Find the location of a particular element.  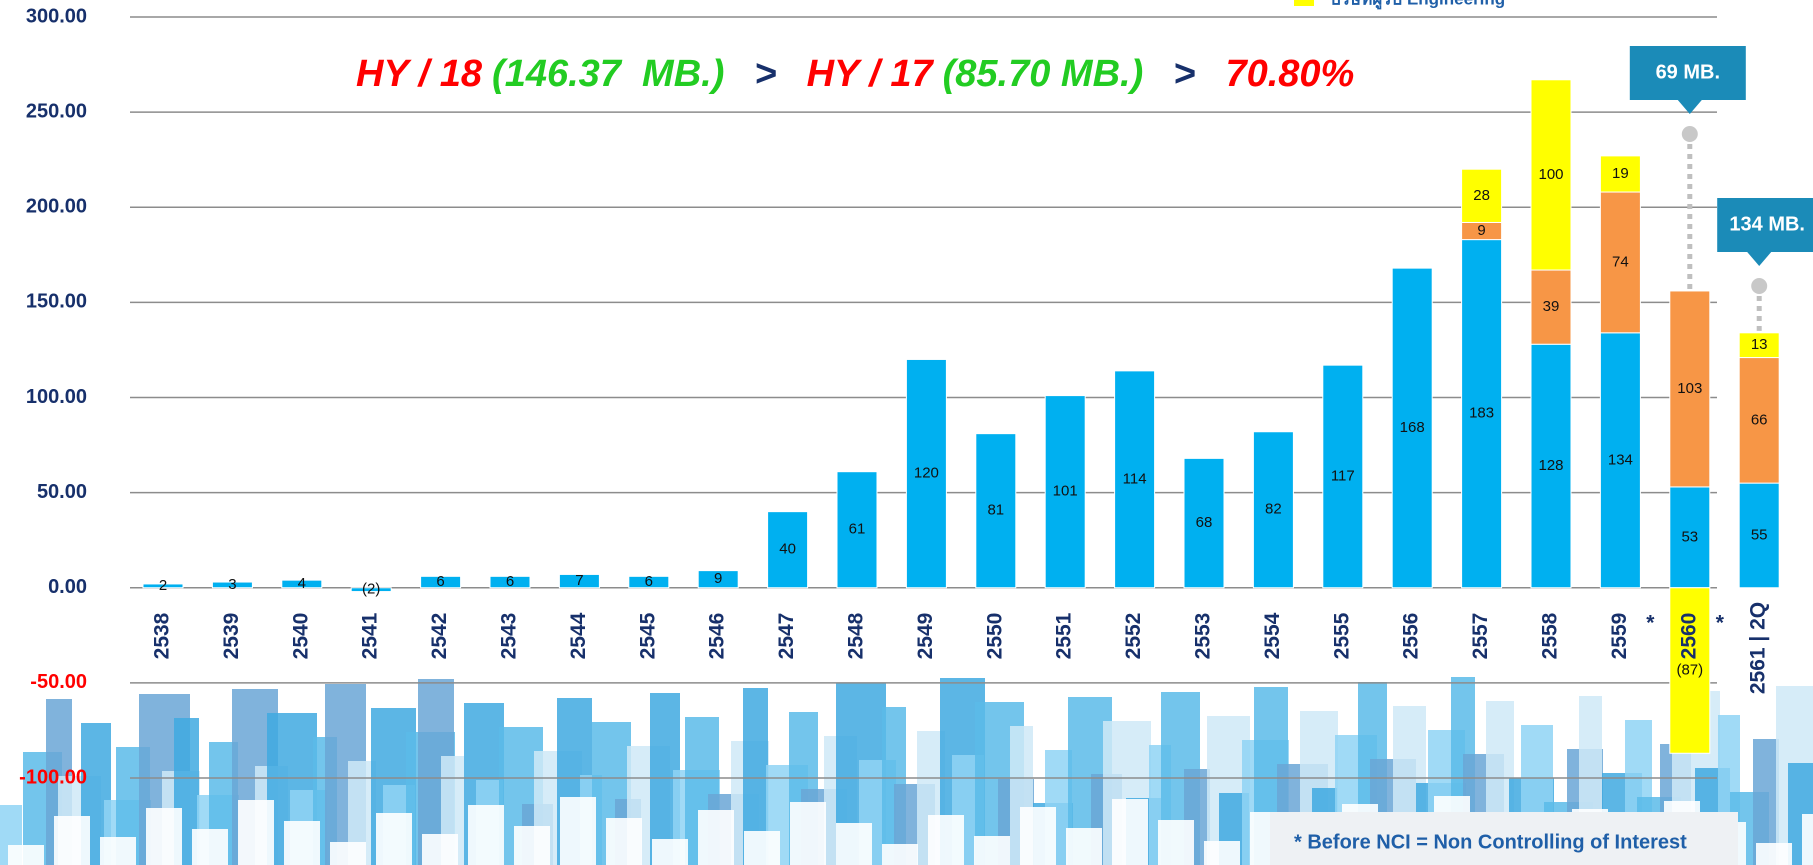

x-tick-label: 2547 is located at coordinates (786, 636).